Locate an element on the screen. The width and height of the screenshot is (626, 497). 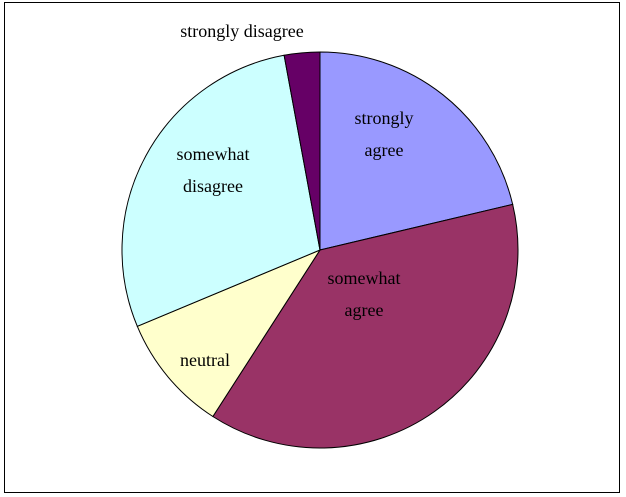
label-neutral: neutral is located at coordinates (205, 360).